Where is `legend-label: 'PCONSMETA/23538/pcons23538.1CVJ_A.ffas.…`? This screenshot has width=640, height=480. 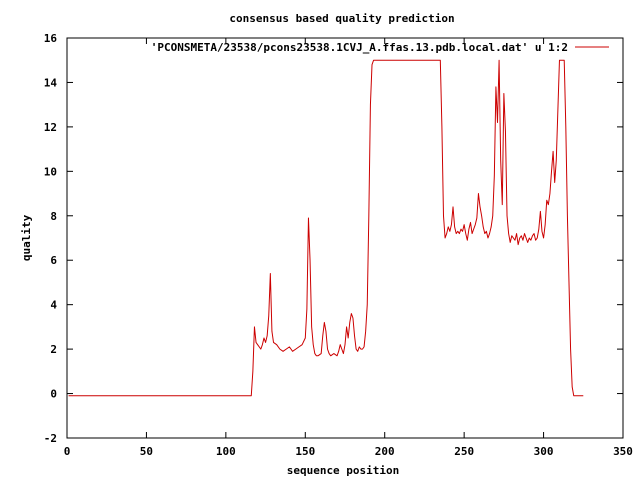
legend-label: 'PCONSMETA/23538/pcons23538.1CVJ_A.ffas.… is located at coordinates (359, 47).